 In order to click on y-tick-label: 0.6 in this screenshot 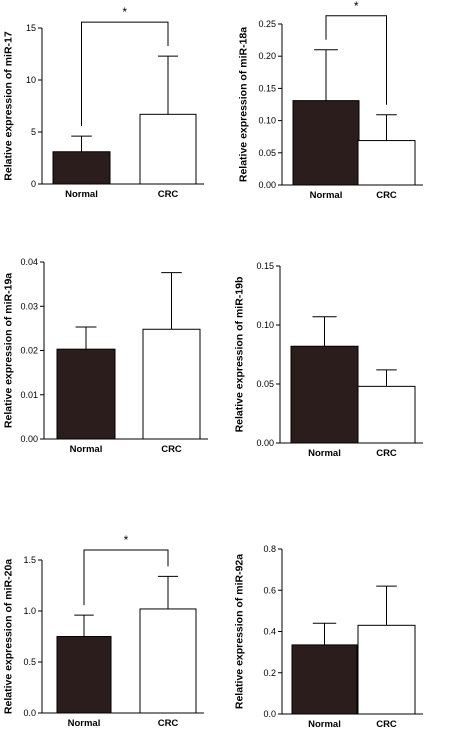, I will do `click(269, 590)`.